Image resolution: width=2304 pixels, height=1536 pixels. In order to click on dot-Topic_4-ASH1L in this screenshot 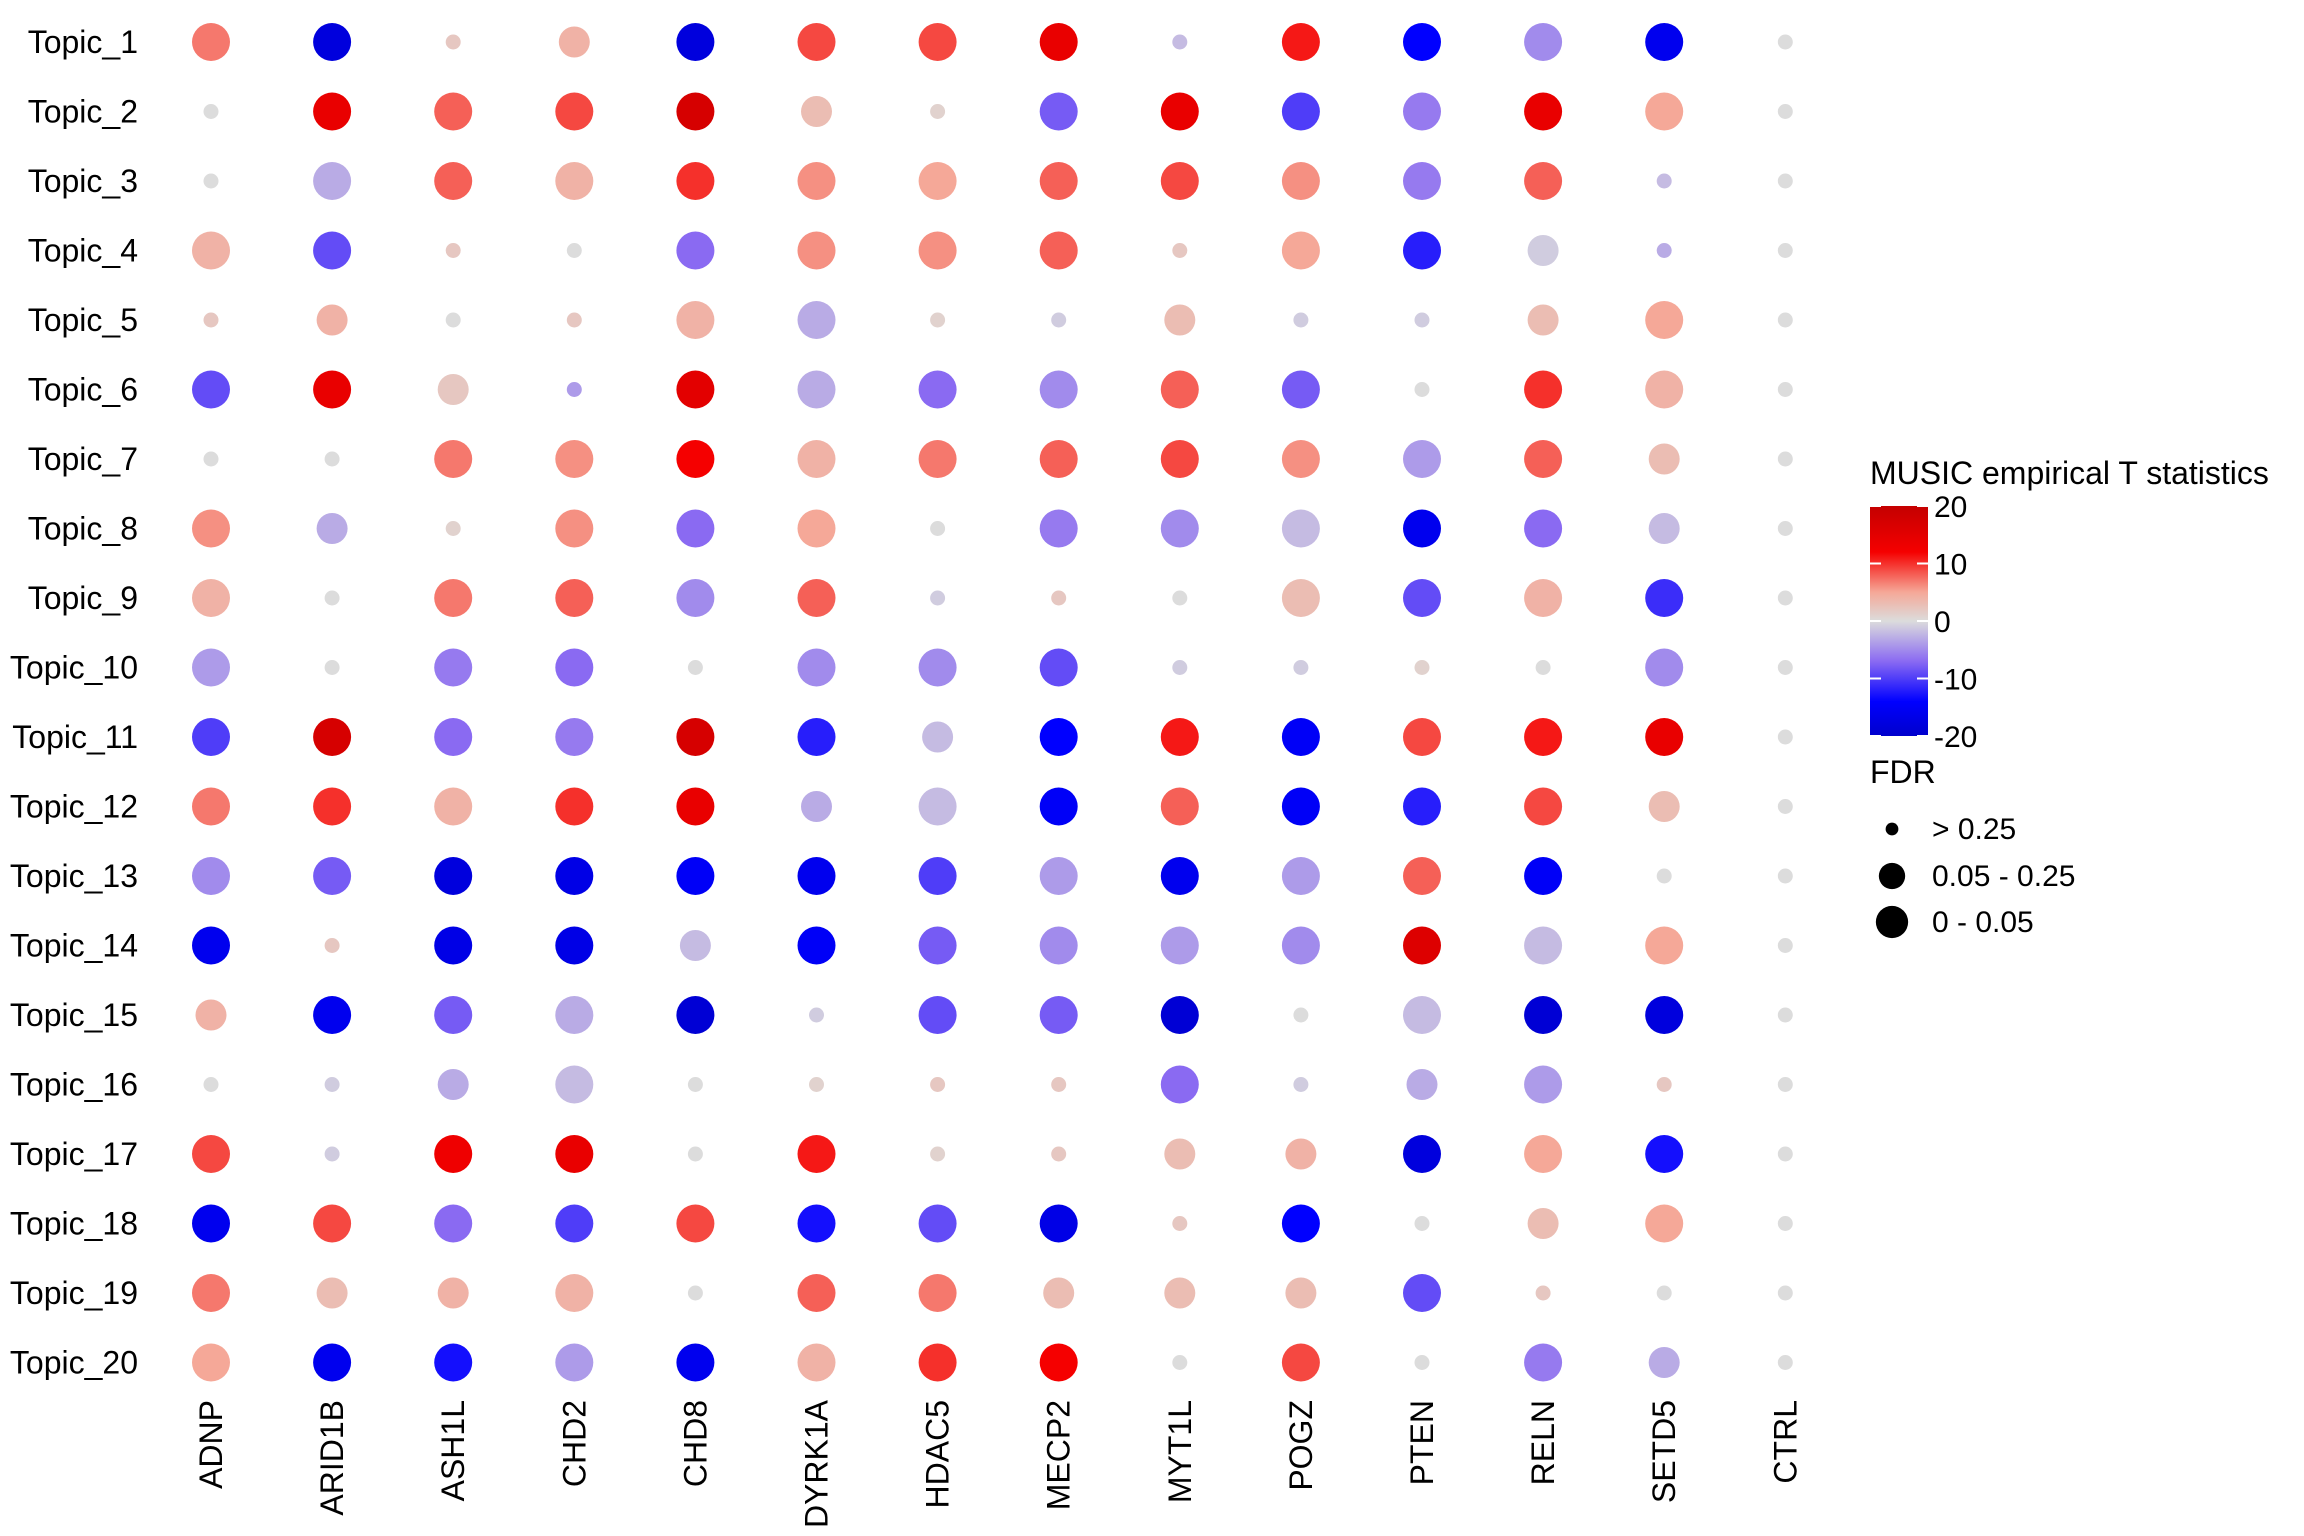, I will do `click(453, 250)`.